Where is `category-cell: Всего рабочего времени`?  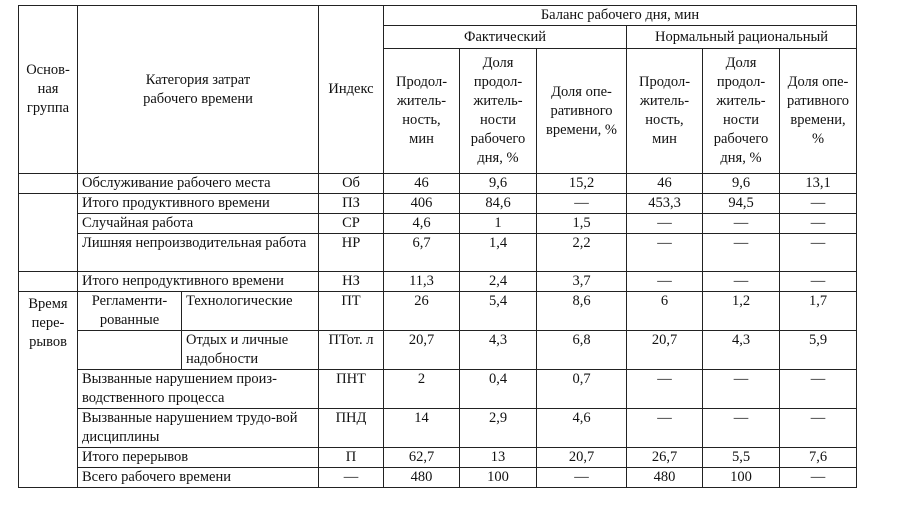 category-cell: Всего рабочего времени is located at coordinates (198, 477).